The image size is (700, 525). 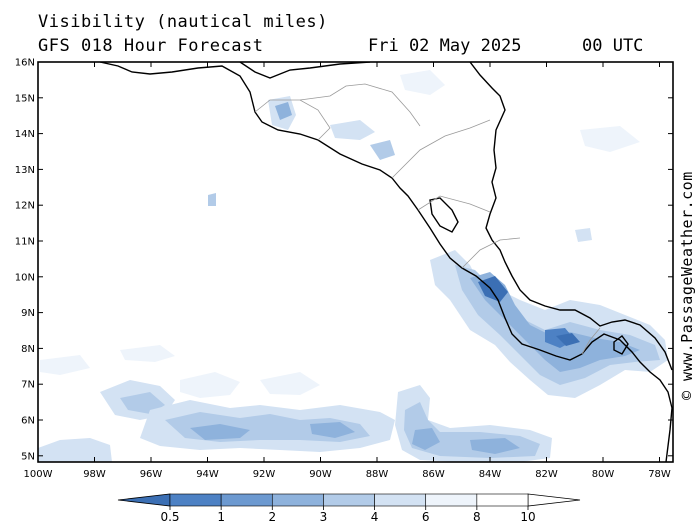 What do you see at coordinates (272, 517) in the screenshot?
I see `colorbar-label: 2` at bounding box center [272, 517].